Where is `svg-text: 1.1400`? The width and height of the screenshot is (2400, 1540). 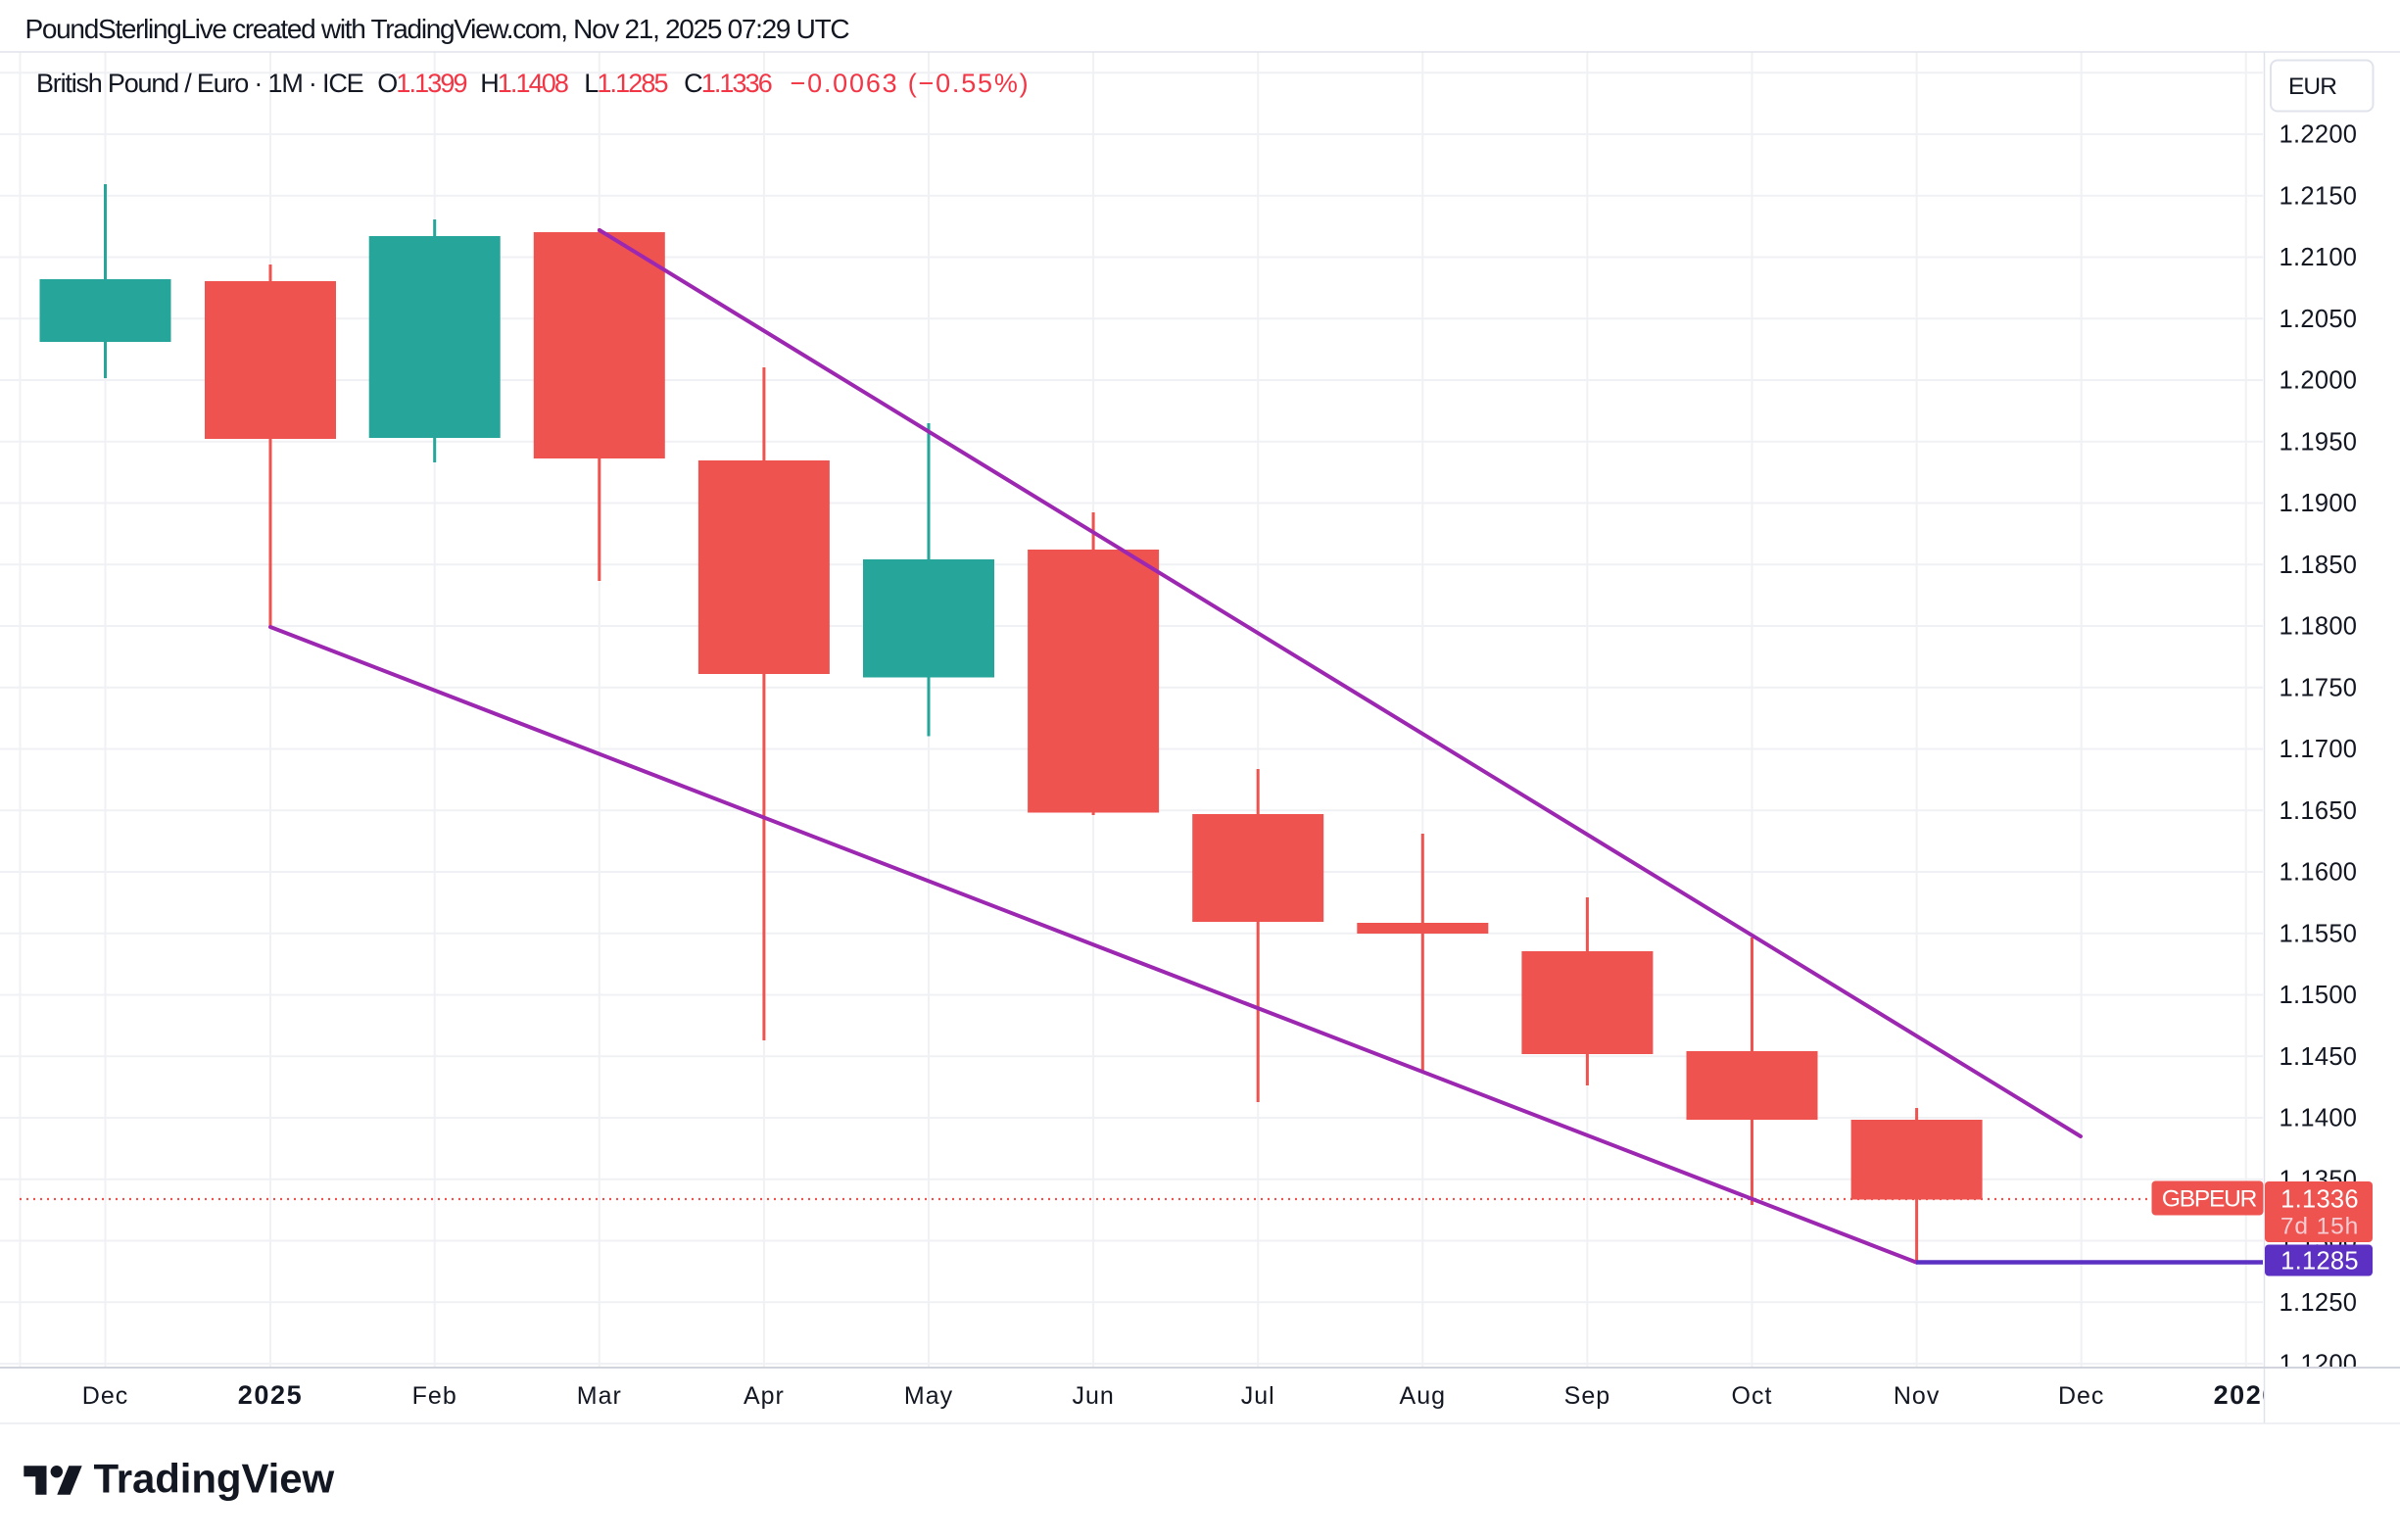 svg-text: 1.1400 is located at coordinates (2319, 1118).